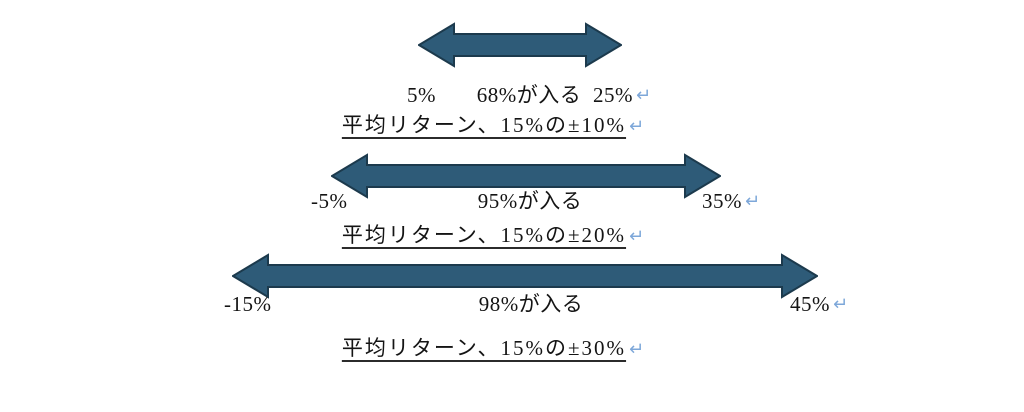 This screenshot has height=412, width=1024. What do you see at coordinates (484, 235) in the screenshot?
I see `band-95-caption-text: 平均リターン、15%の±20%` at bounding box center [484, 235].